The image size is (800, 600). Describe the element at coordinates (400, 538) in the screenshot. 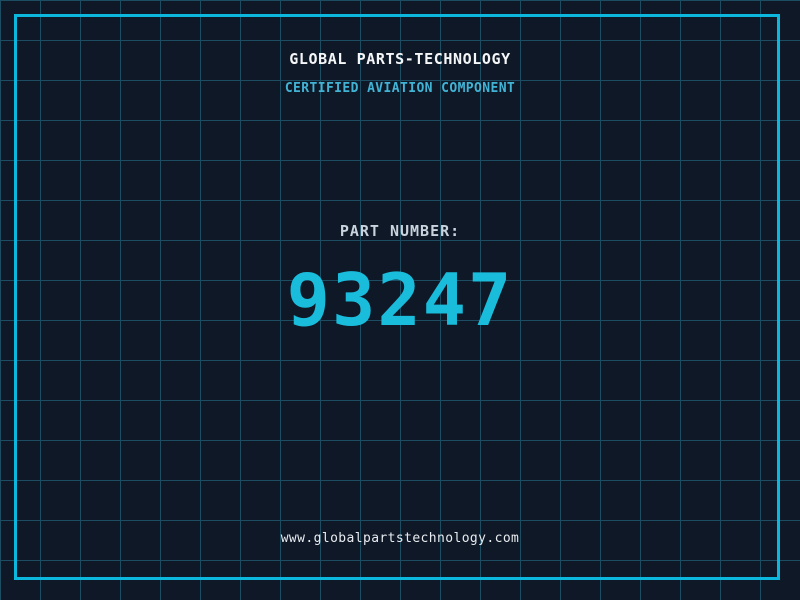

I see `footer-website-url: www.globalpartstechnology.com` at that location.